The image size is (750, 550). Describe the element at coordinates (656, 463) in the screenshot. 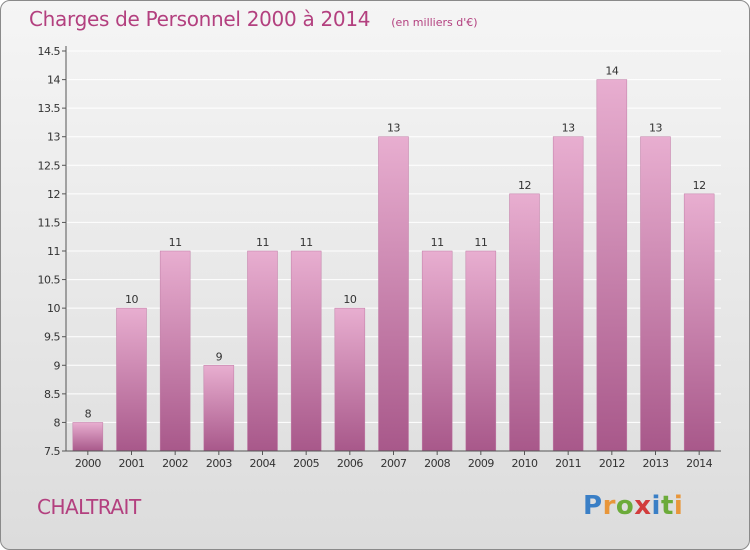

I see `x-tick-label: 2013` at that location.